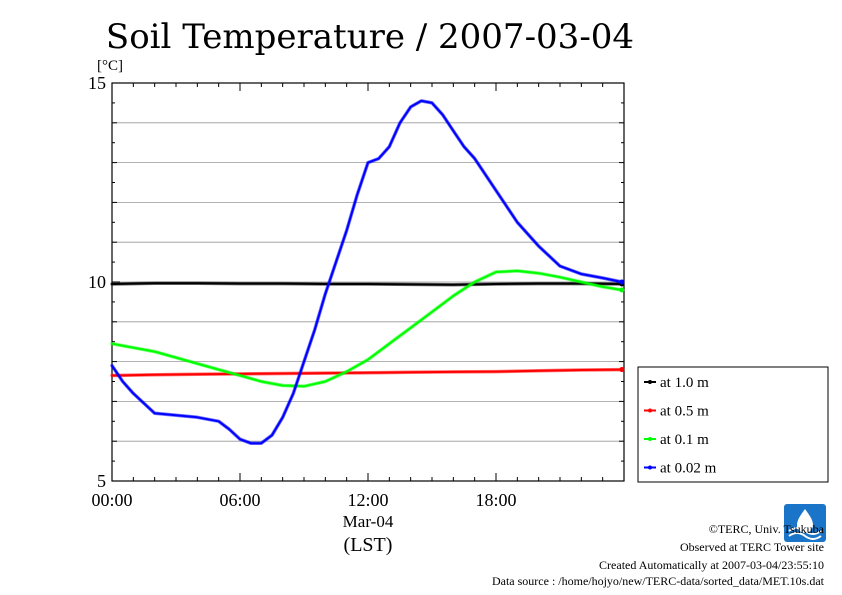 The height and width of the screenshot is (595, 842). What do you see at coordinates (688, 469) in the screenshot?
I see `legend-label: at 0.02 m` at bounding box center [688, 469].